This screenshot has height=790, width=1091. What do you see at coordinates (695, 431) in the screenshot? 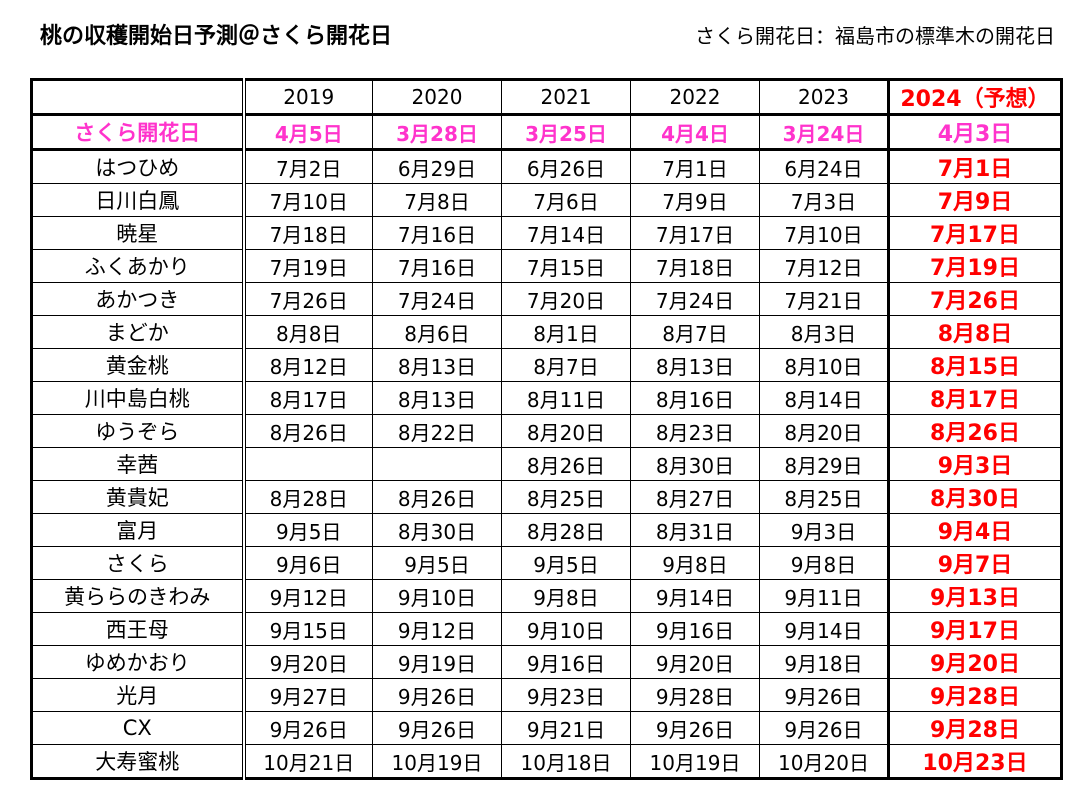
I see `table-cell: 8月23日` at bounding box center [695, 431].